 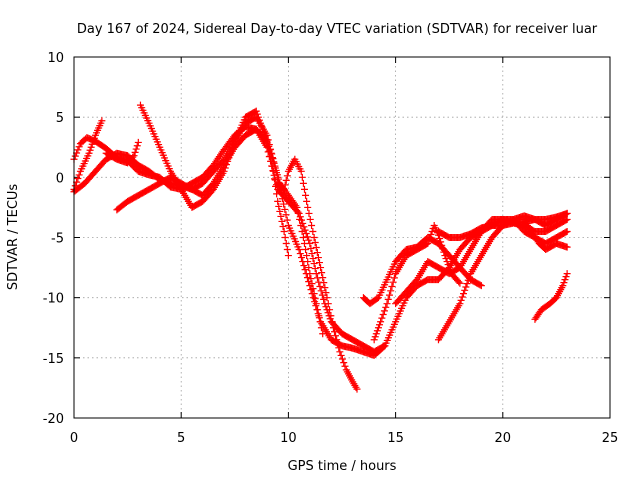 I want to click on x-axis-label: GPS time / hours, so click(x=342, y=466).